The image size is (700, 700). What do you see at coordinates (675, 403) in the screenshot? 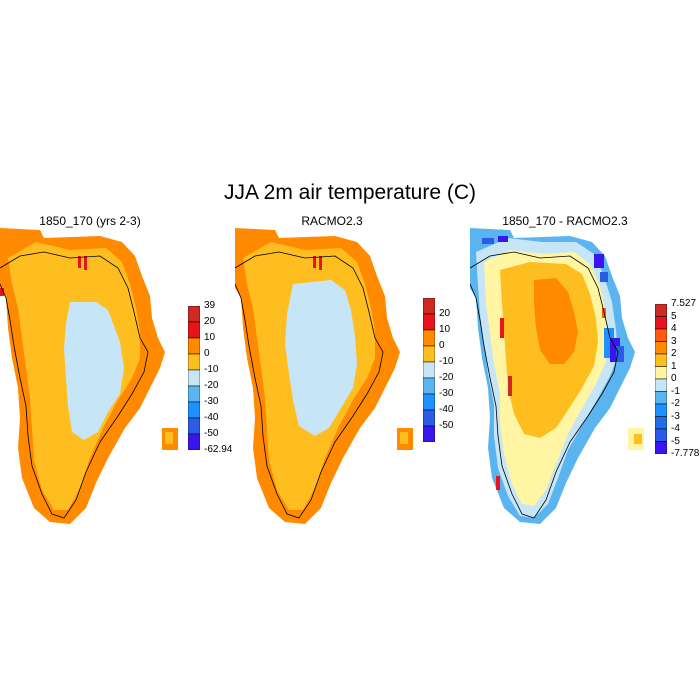
I see `panel-3-colorbar-label: -2` at bounding box center [675, 403].